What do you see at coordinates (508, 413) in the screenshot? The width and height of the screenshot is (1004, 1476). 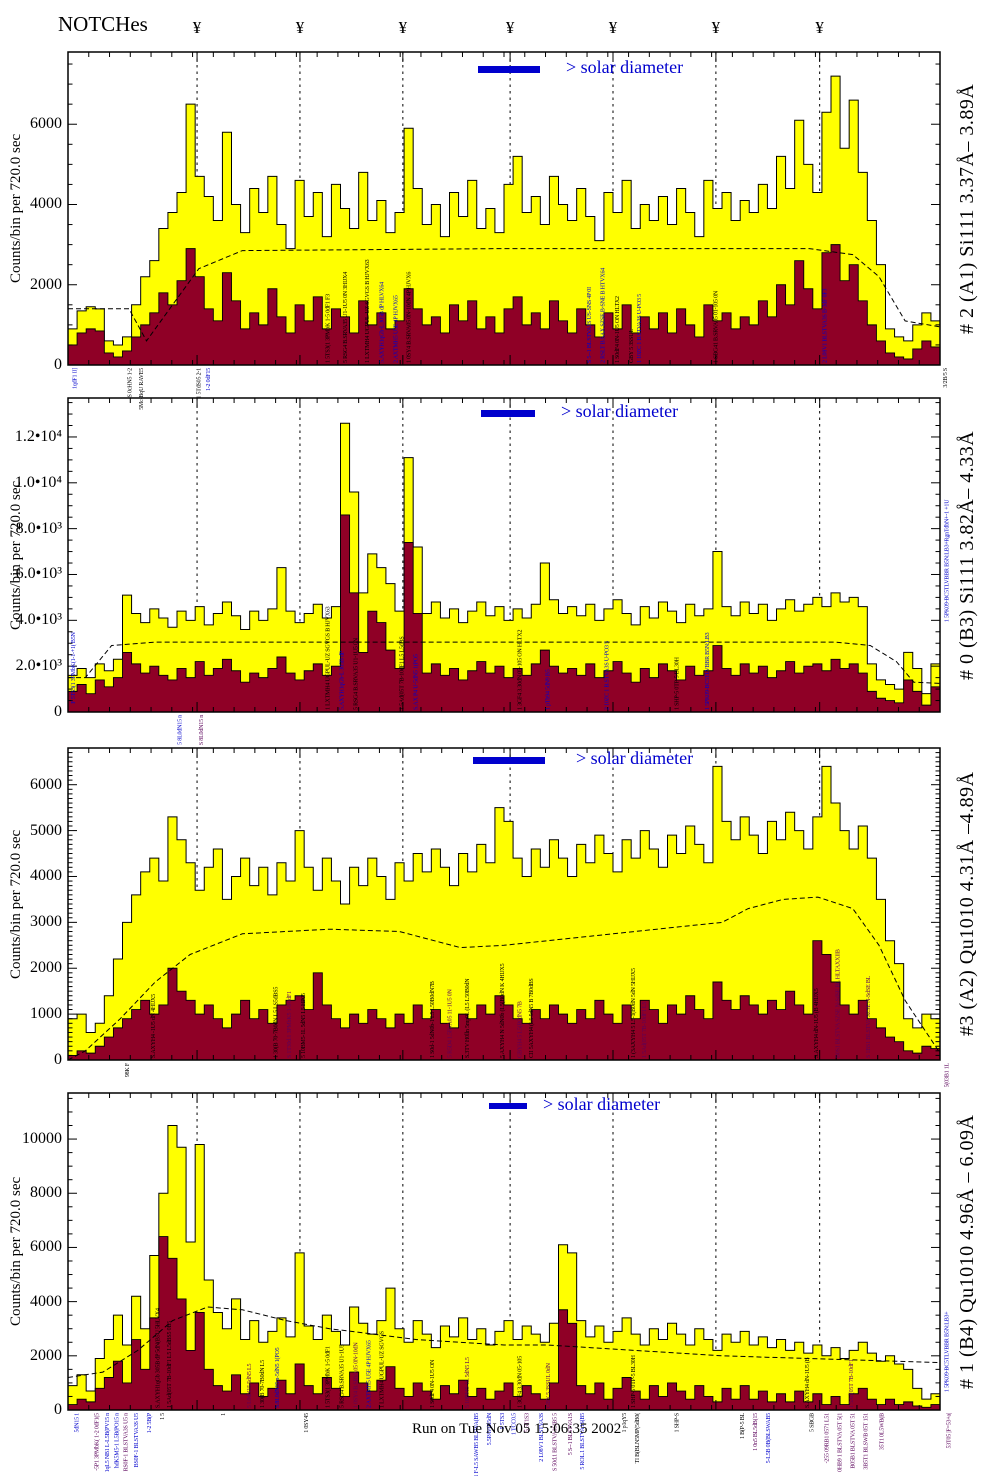 I see `solar-diameter-bar-panel2` at bounding box center [508, 413].